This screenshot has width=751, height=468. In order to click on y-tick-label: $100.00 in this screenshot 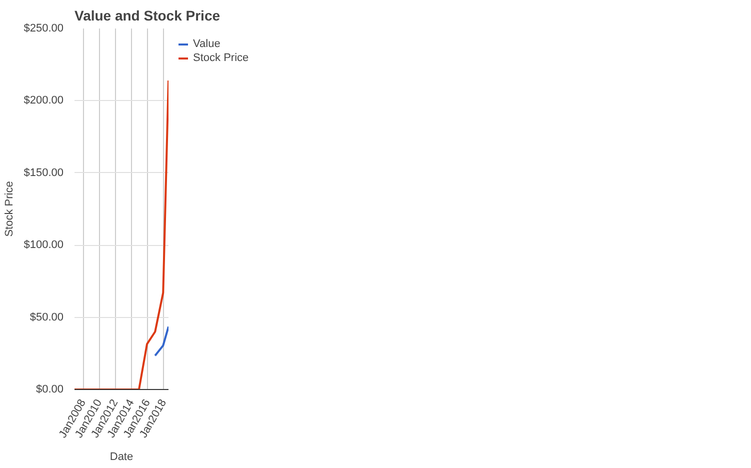, I will do `click(44, 245)`.